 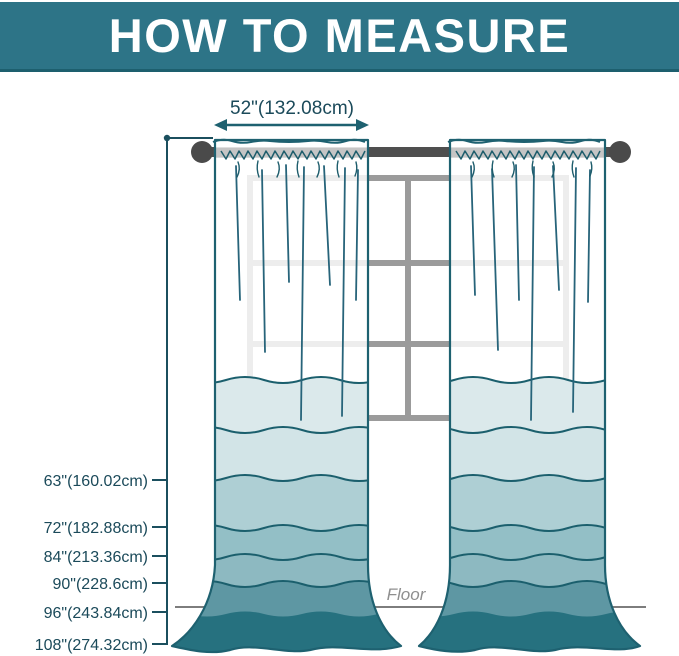 I want to click on gather-strokes-right, so click(x=532, y=169).